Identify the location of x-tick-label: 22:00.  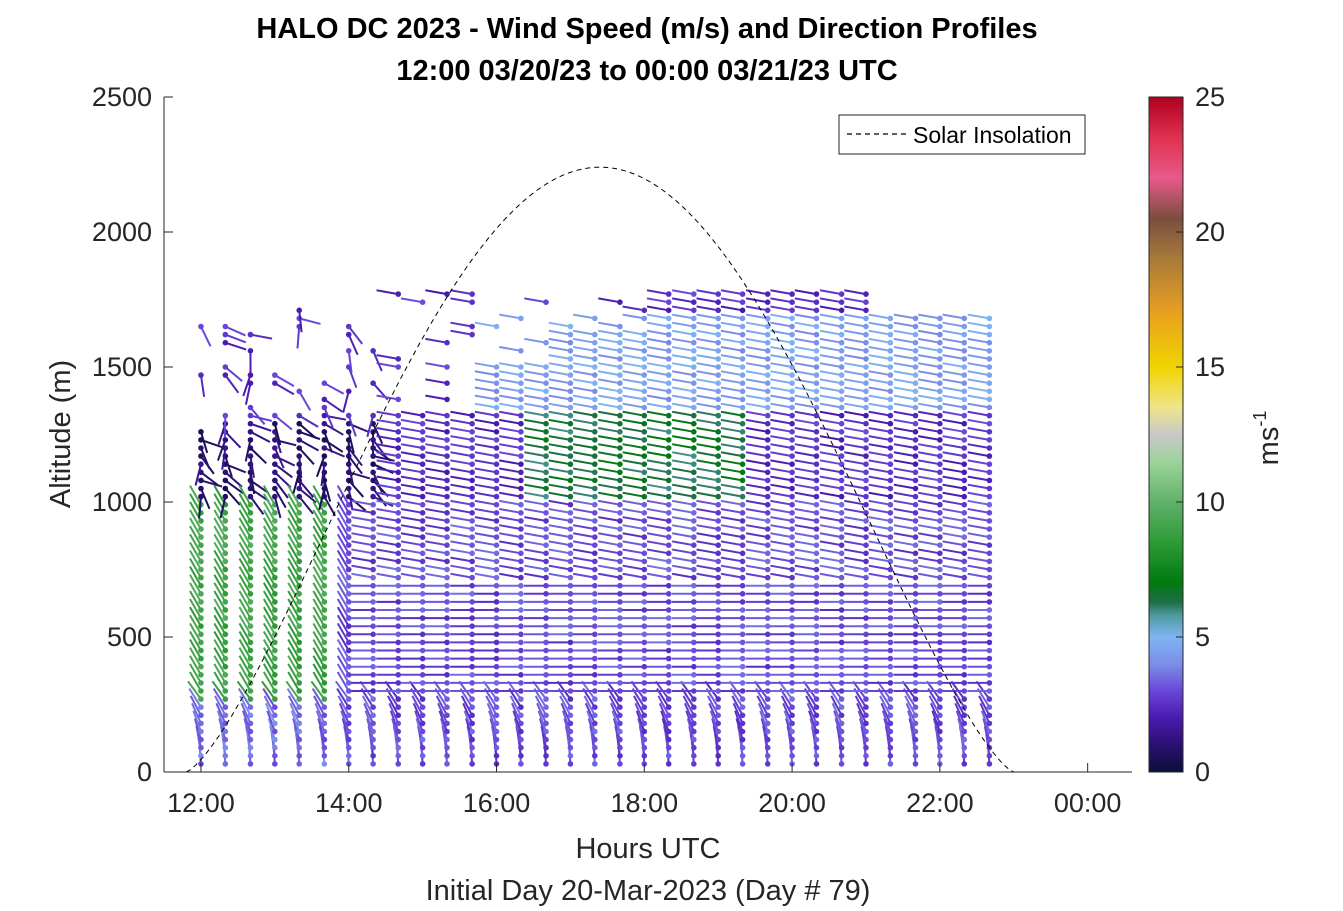
(940, 803).